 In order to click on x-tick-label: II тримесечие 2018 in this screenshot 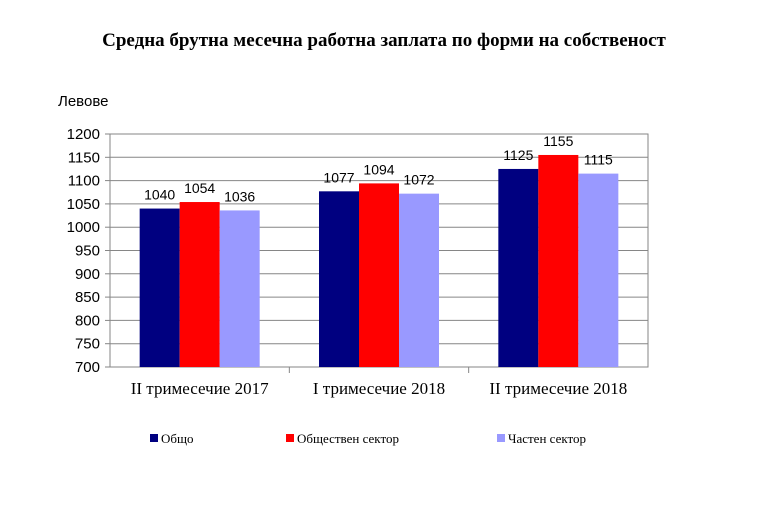, I will do `click(558, 388)`.